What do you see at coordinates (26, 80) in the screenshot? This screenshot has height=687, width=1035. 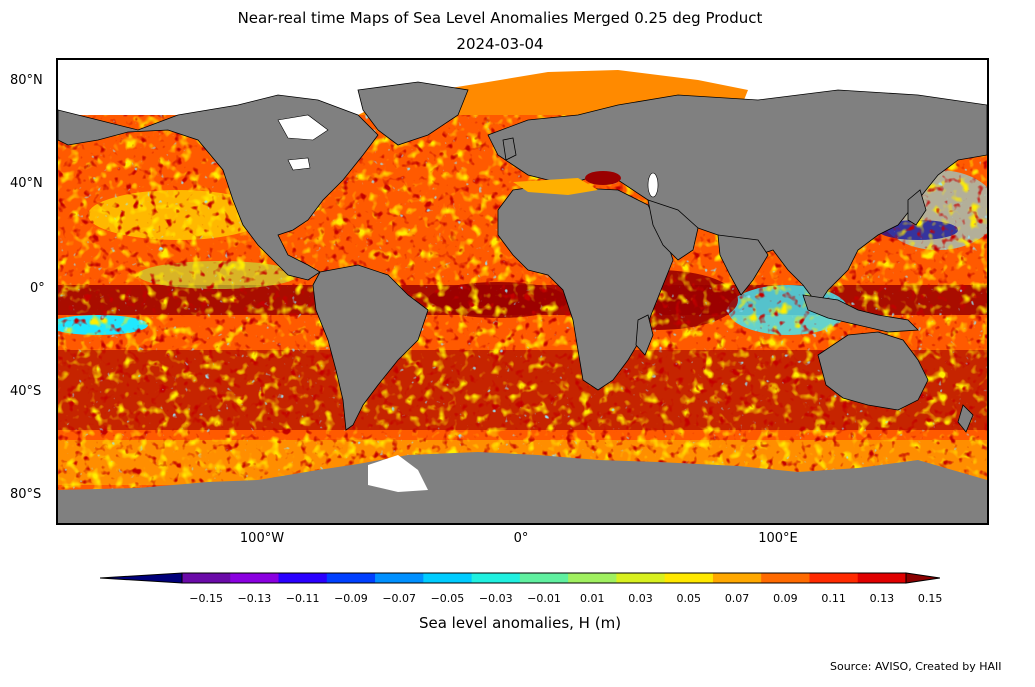 I see `lat-label-80n: 80°N` at bounding box center [26, 80].